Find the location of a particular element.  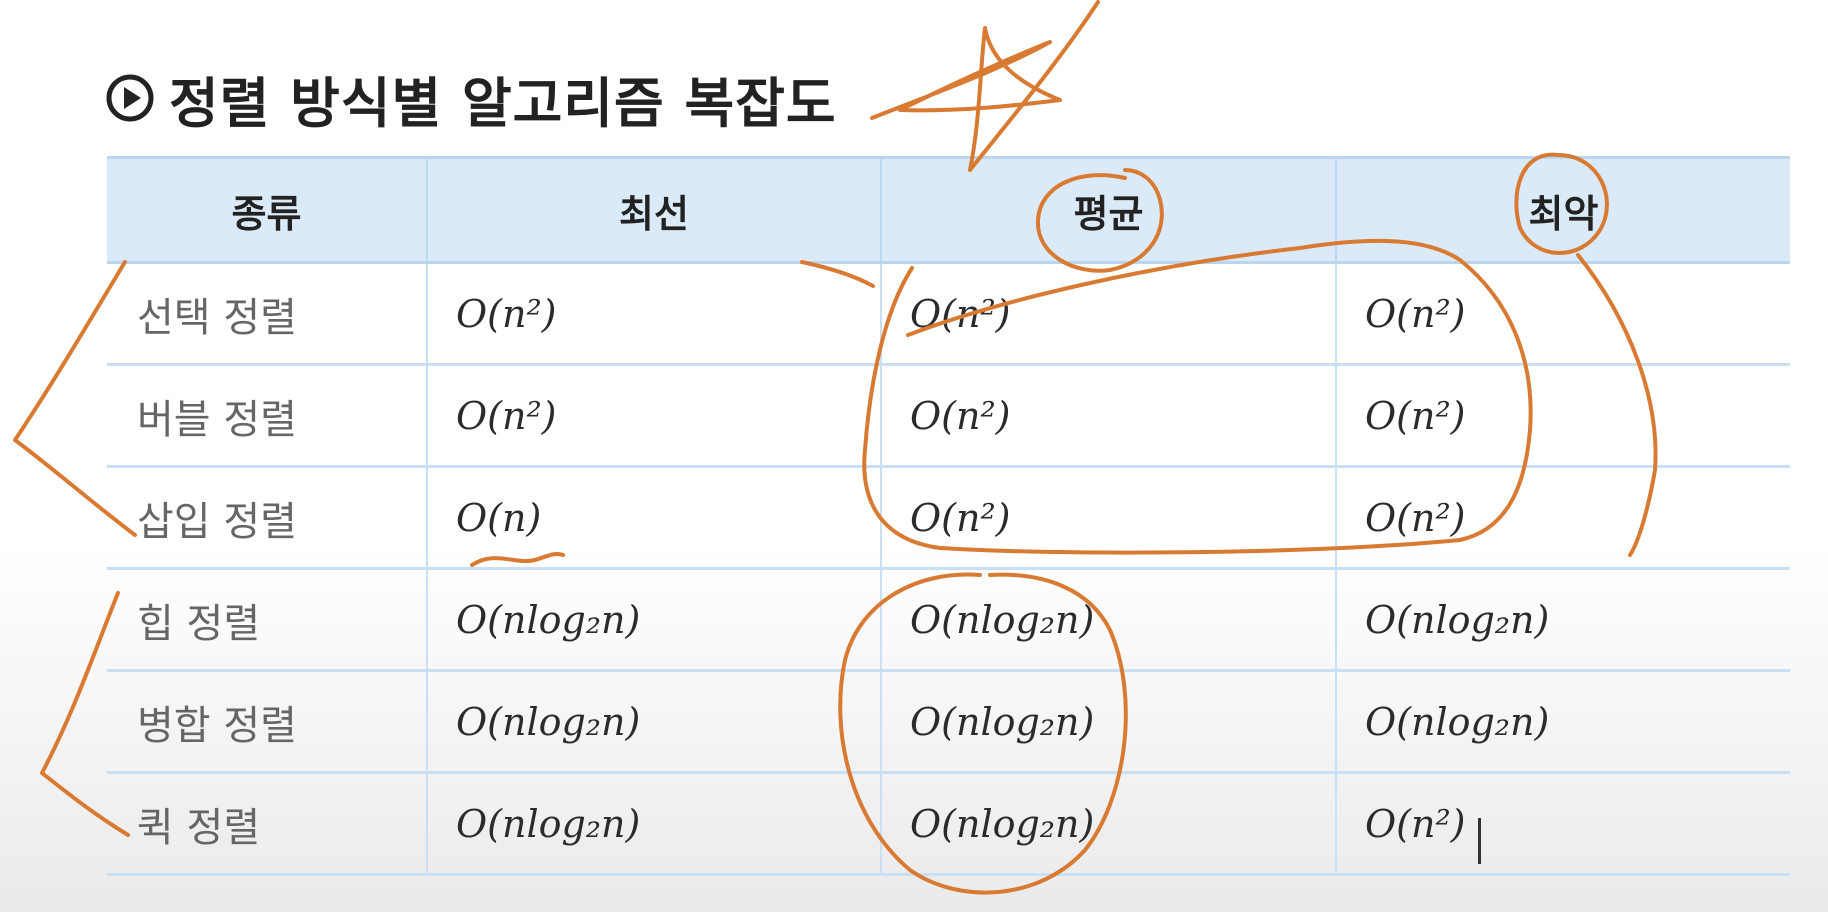

table-row: 선택 정렬 O(n²) O(n²) O(n²) is located at coordinates (948, 314).